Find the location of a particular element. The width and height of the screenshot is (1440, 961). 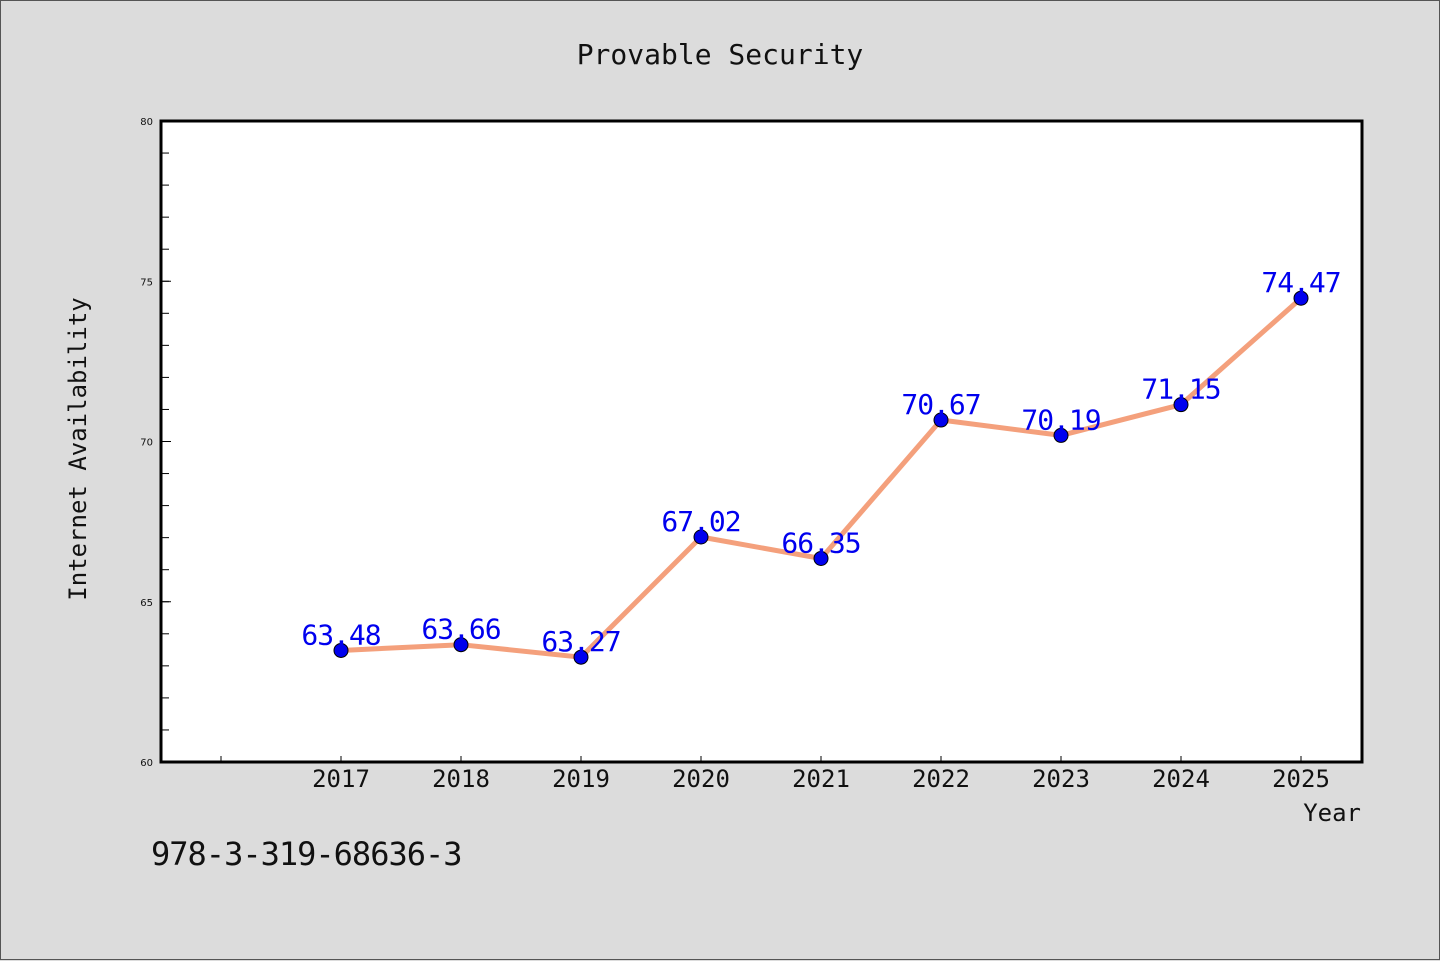

x-tick-label: 2025 is located at coordinates (1301, 779).